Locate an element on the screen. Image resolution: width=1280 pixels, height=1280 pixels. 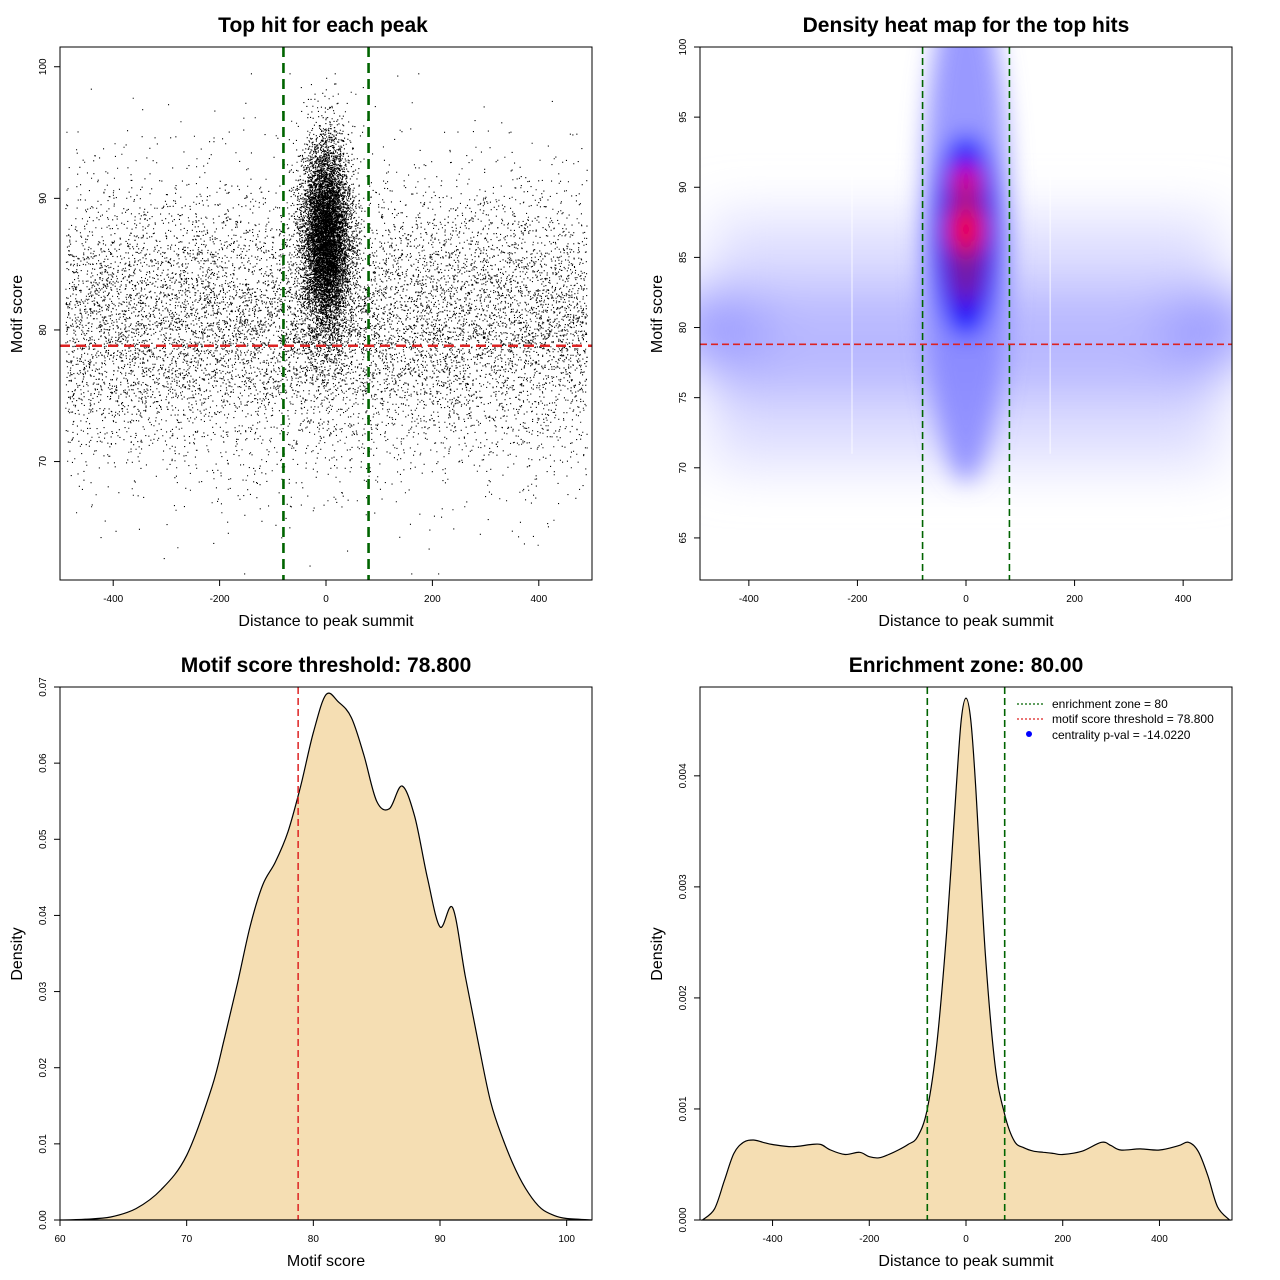
enrichment-y-tick-label: 0.000 is located at coordinates (683, 1219).